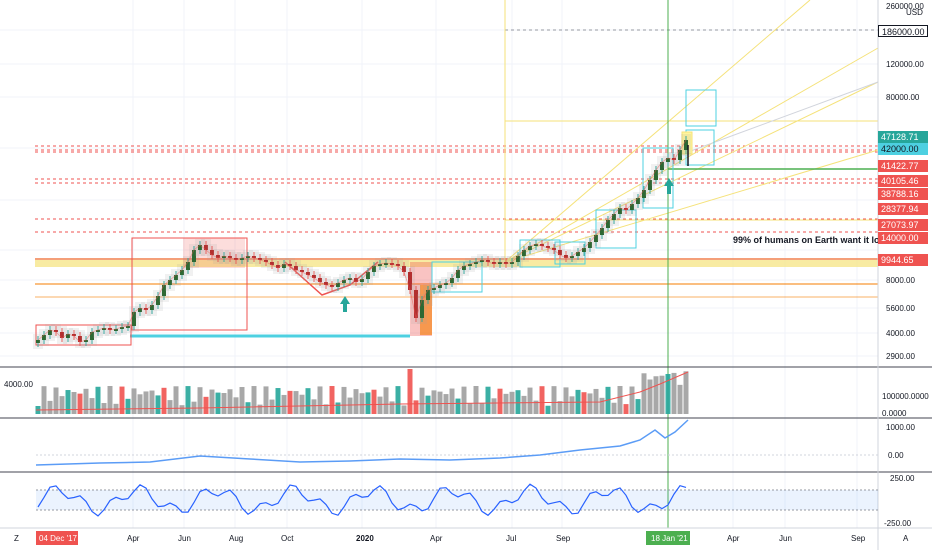 The image size is (932, 550). Describe the element at coordinates (331, 278) in the screenshot. I see `red-zigzag` at that location.